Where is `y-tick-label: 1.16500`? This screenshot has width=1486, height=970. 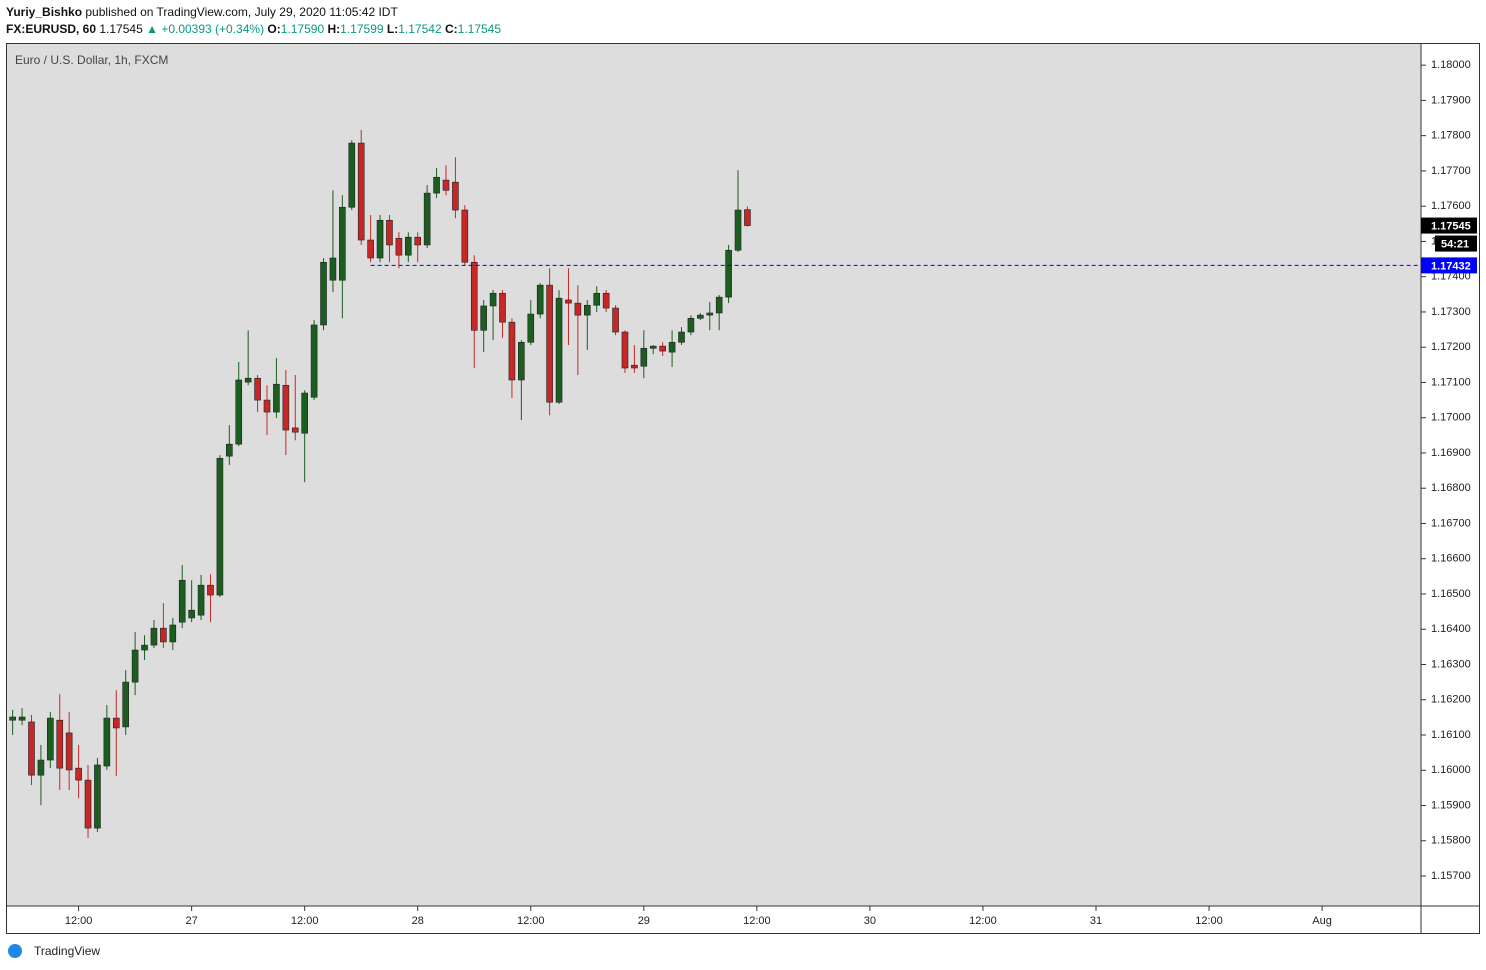 y-tick-label: 1.16500 is located at coordinates (1451, 594).